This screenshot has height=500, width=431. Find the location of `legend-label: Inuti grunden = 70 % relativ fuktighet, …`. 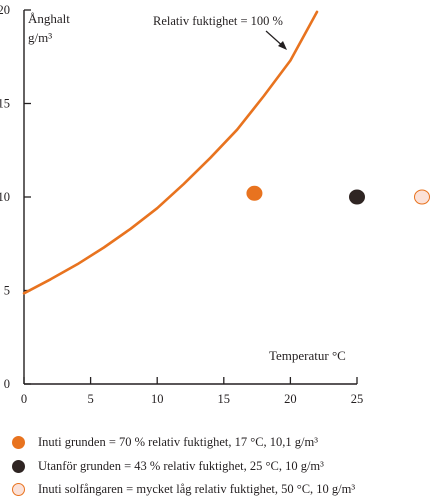

legend-label: Inuti grunden = 70 % relativ fuktighet, … is located at coordinates (178, 441).